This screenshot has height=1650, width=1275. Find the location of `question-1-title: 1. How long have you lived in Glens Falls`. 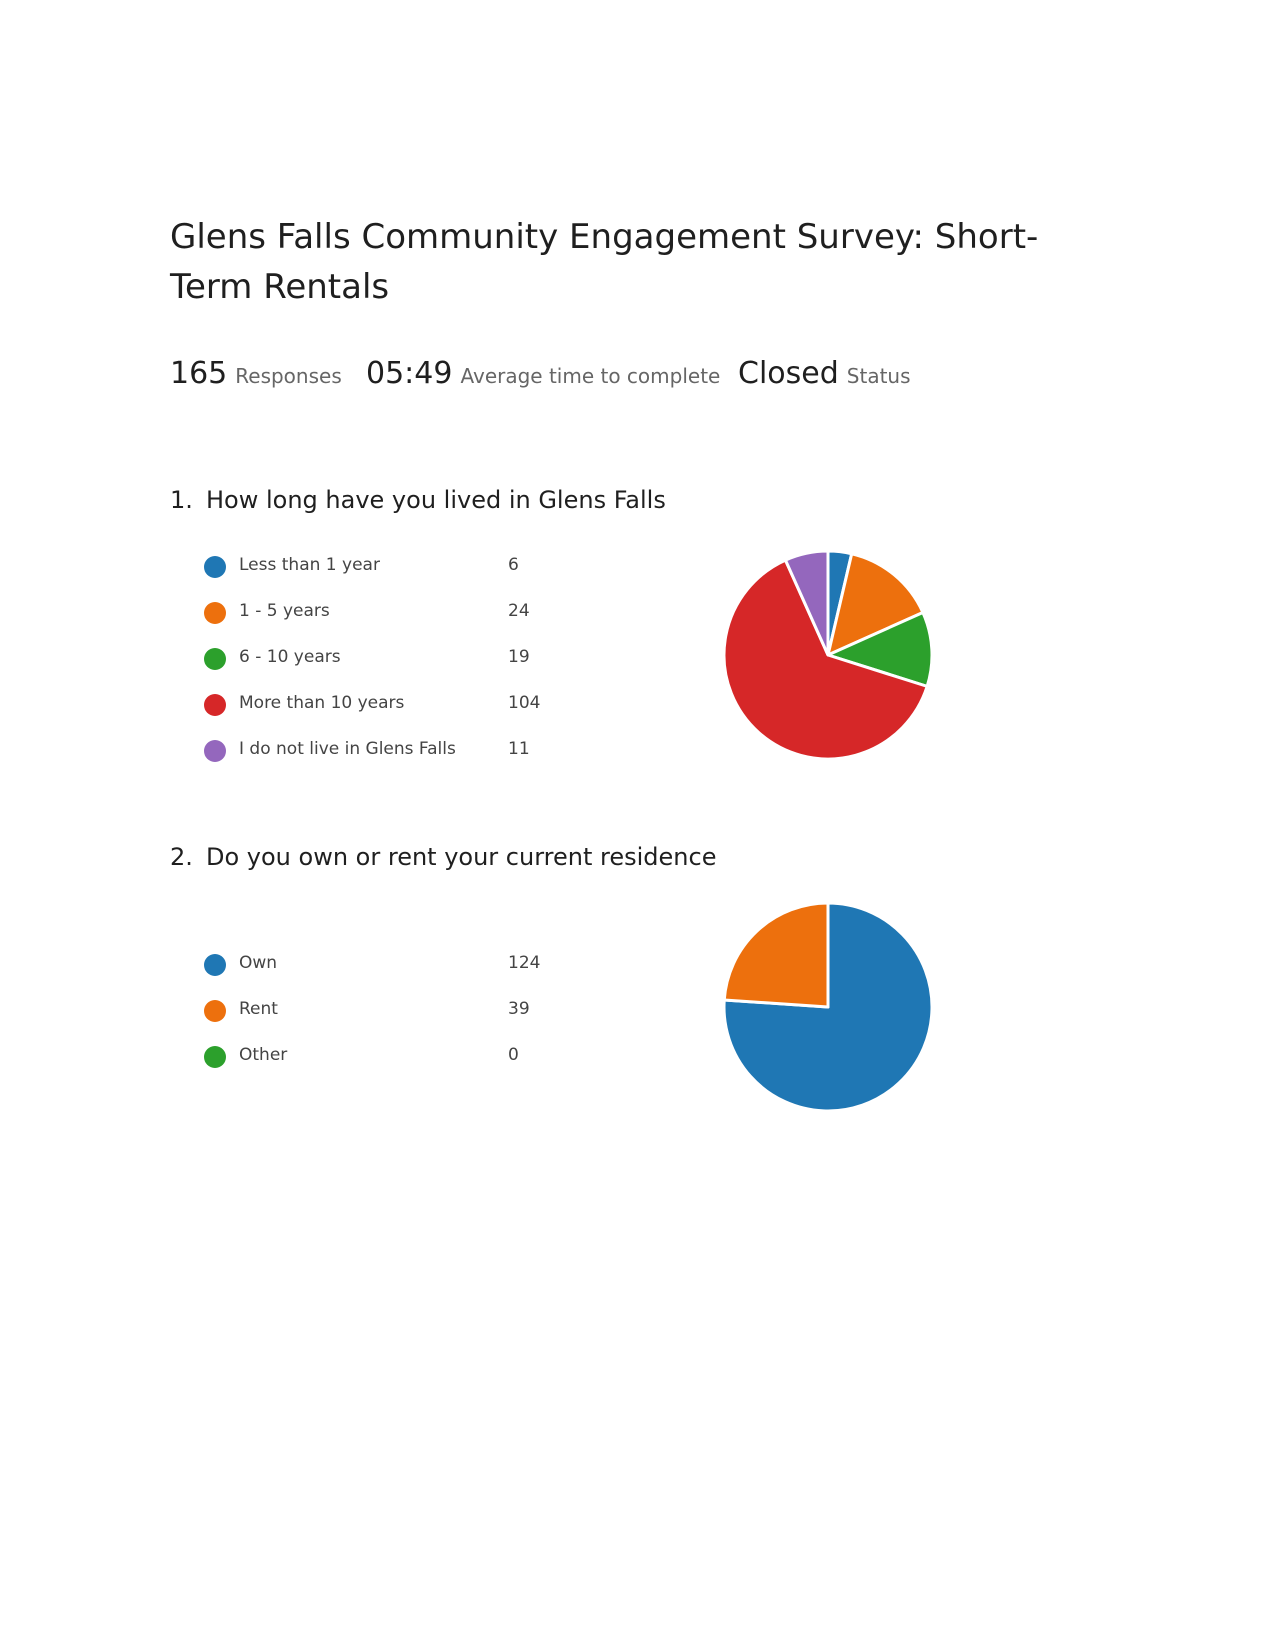

question-1-title: 1. How long have you lived in Glens Falls is located at coordinates (418, 500).